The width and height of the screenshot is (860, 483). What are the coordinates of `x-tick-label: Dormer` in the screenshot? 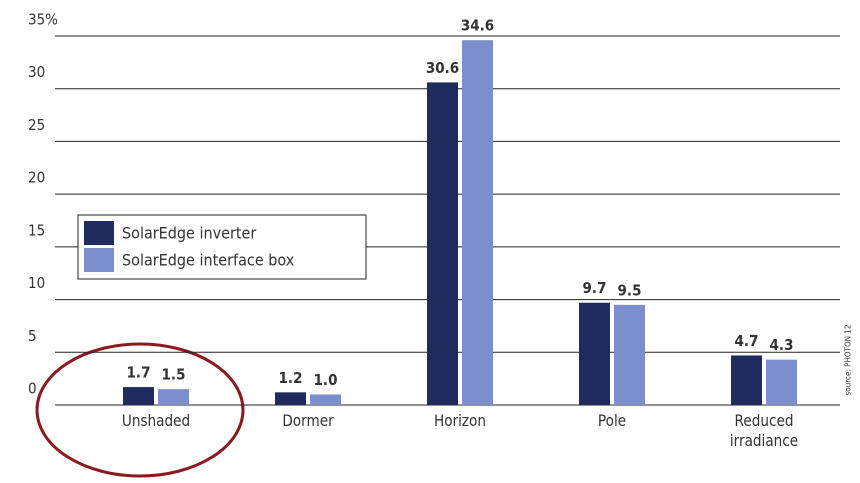 It's located at (308, 420).